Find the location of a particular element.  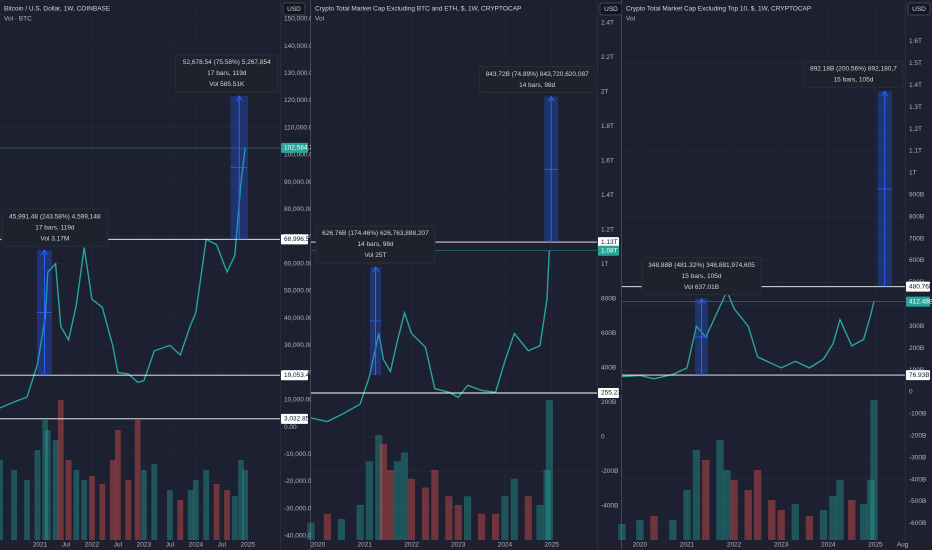

x-tick-label: 2022 is located at coordinates (92, 545).